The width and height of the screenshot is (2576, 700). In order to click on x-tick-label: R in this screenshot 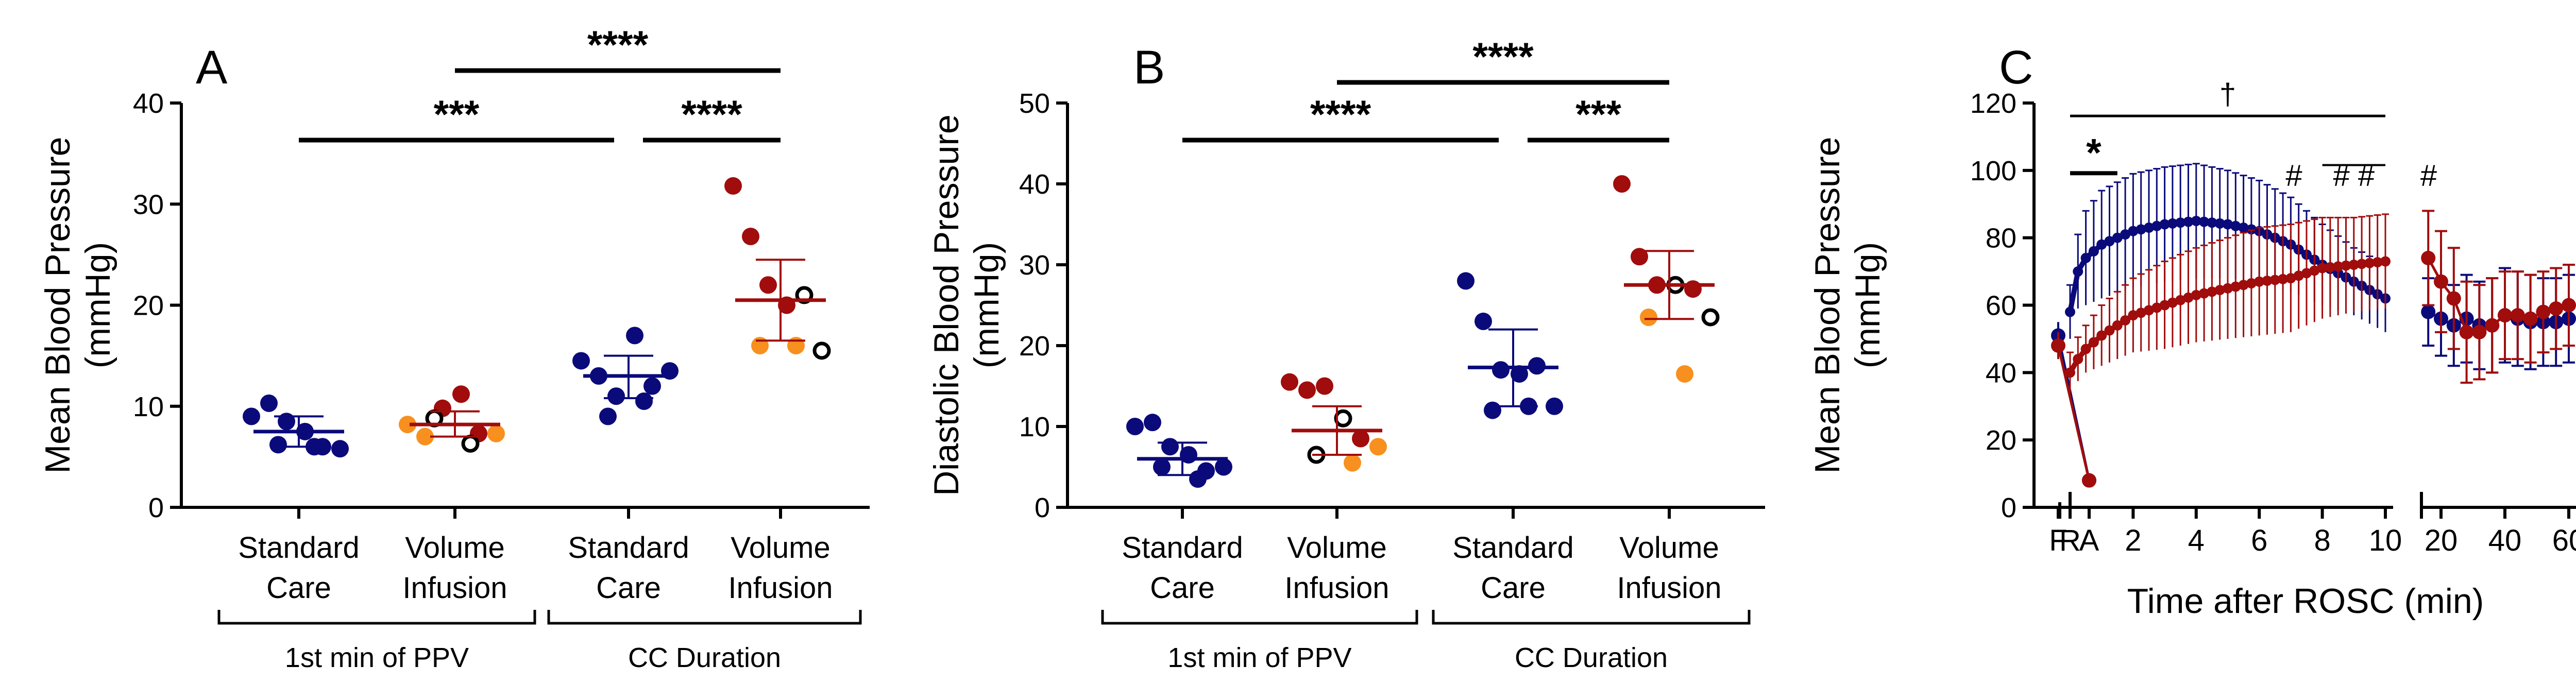, I will do `click(2070, 540)`.